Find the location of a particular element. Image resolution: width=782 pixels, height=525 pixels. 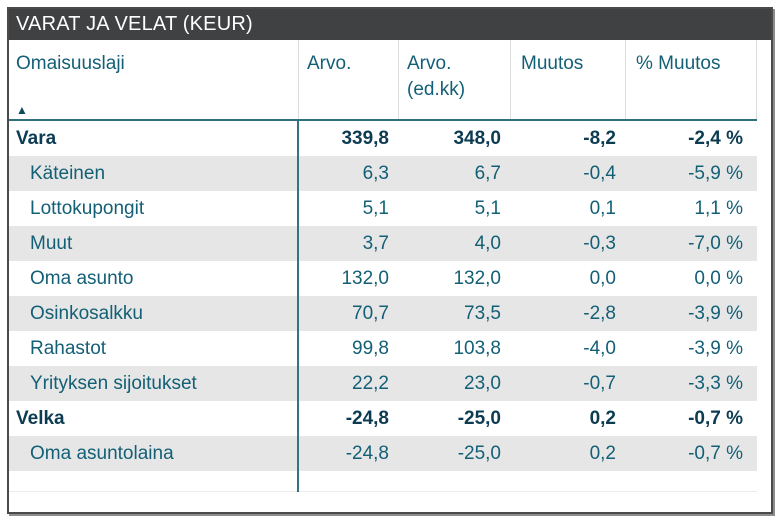

column-header-arvo-edkk: Arvo. (ed.kk) is located at coordinates (454, 79).